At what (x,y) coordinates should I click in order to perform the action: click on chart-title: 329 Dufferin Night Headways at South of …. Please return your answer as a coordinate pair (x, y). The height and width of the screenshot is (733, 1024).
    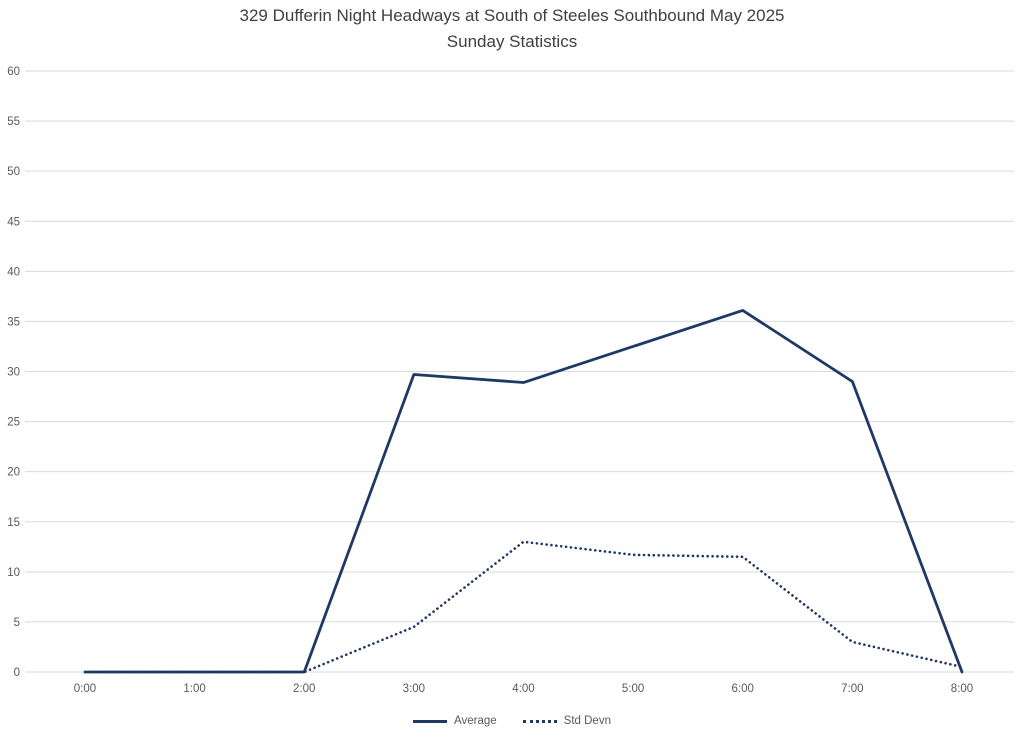
    Looking at the image, I should click on (512, 29).